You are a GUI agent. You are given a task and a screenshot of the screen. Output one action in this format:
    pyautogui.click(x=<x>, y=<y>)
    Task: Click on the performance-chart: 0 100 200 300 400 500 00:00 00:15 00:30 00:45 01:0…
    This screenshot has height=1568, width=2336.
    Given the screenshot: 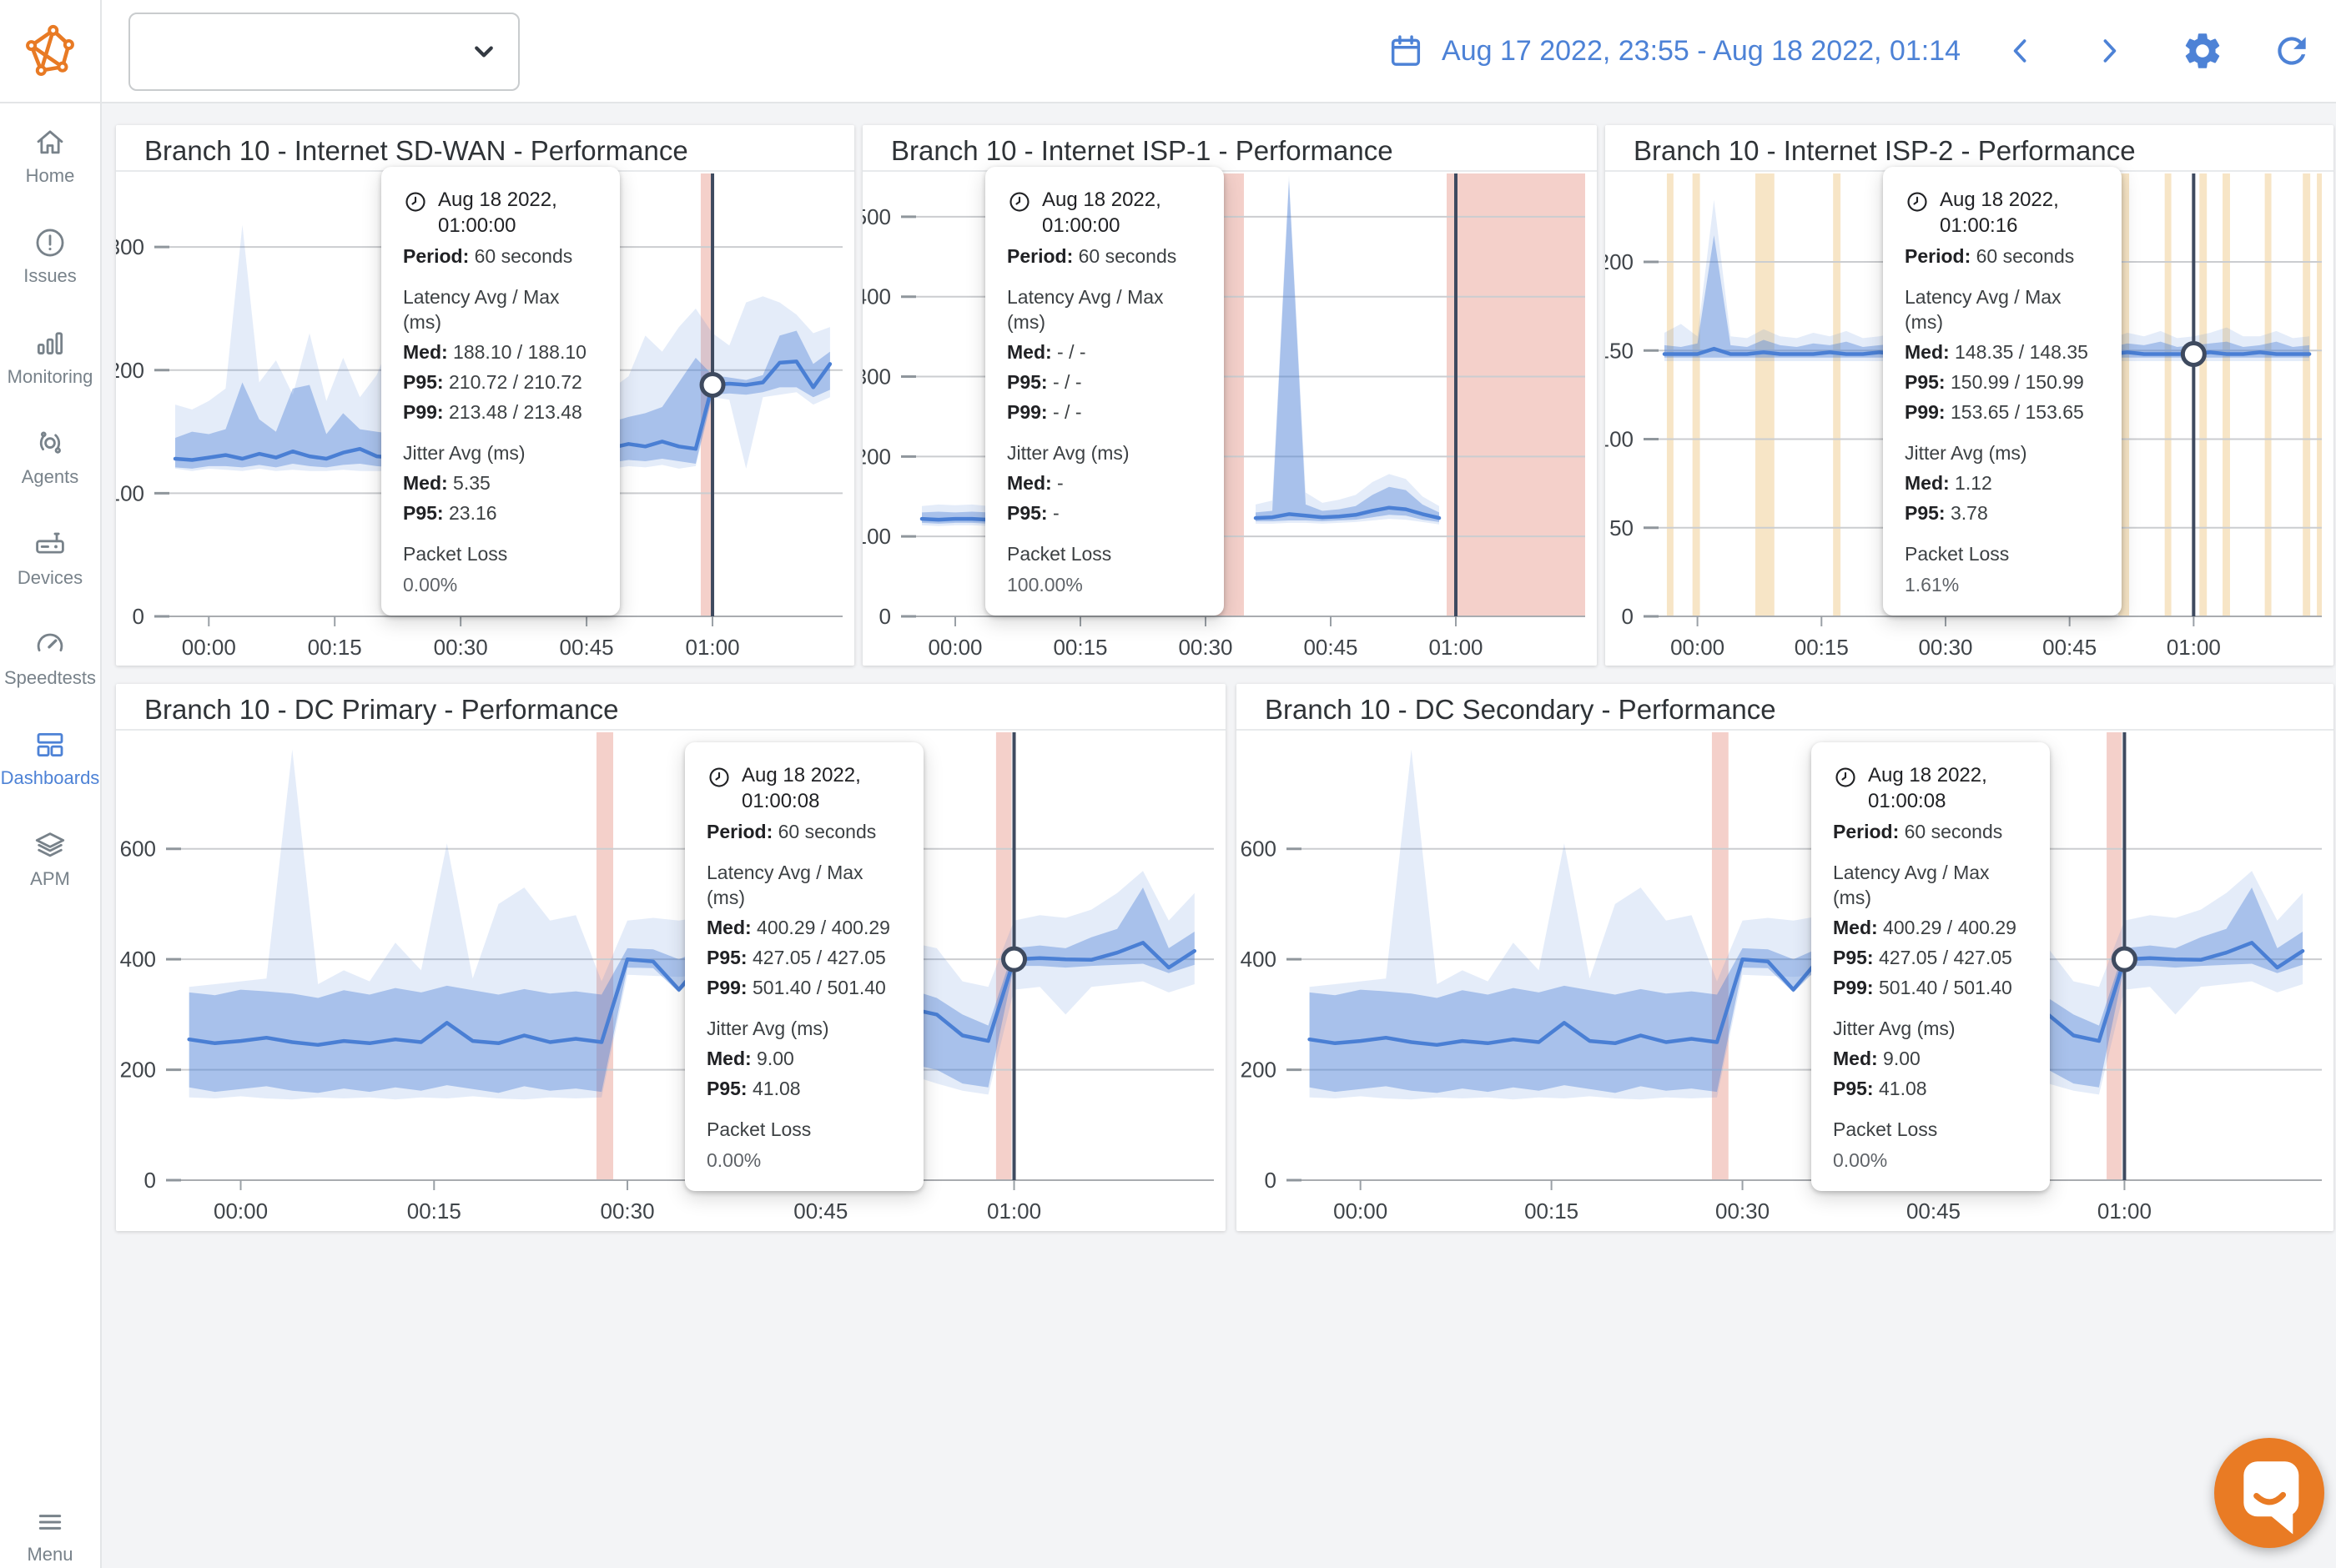 What is the action you would take?
    pyautogui.click(x=1230, y=419)
    